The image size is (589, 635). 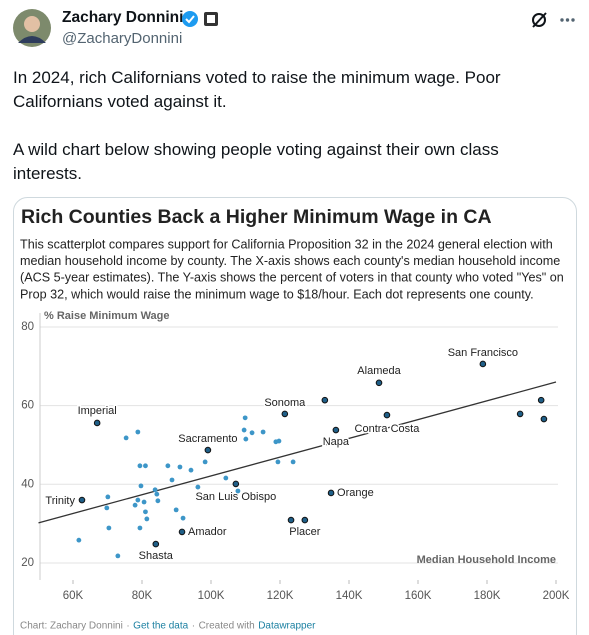 I want to click on footer-link: Get the data, so click(x=160, y=626).